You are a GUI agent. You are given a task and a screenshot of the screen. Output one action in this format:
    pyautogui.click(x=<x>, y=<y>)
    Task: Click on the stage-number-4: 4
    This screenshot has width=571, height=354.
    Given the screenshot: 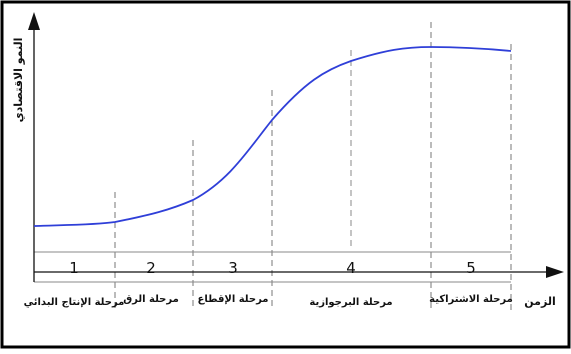 What is the action you would take?
    pyautogui.click(x=351, y=268)
    